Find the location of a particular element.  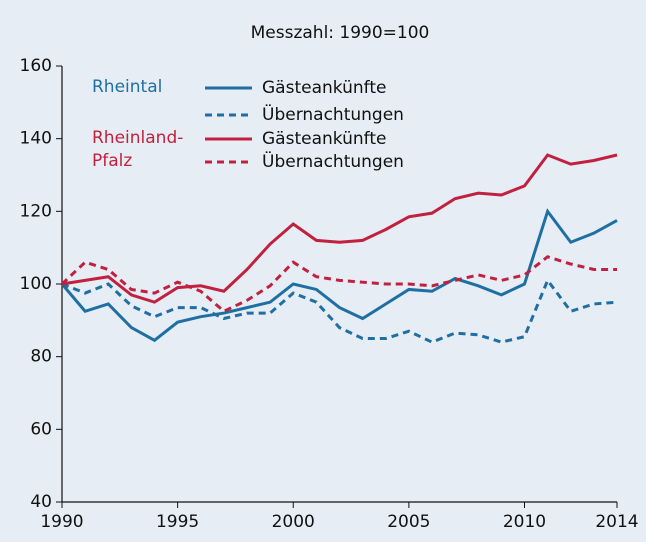

y-tick-label: 60 is located at coordinates (41, 429).